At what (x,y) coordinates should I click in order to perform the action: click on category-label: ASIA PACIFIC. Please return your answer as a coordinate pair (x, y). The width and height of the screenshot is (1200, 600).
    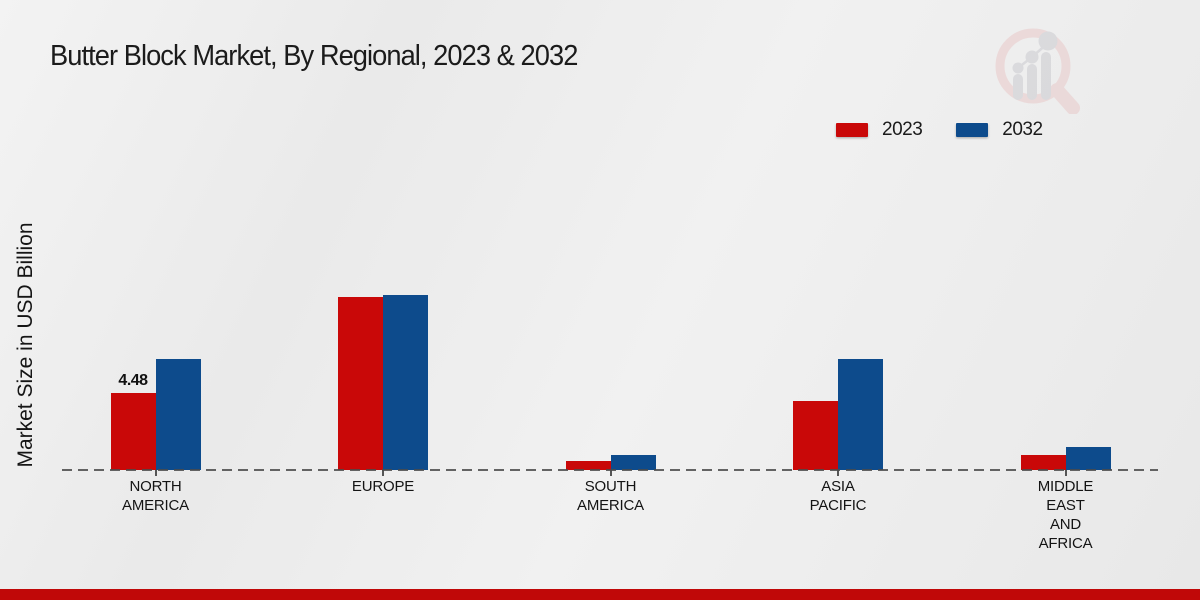
    Looking at the image, I should click on (838, 496).